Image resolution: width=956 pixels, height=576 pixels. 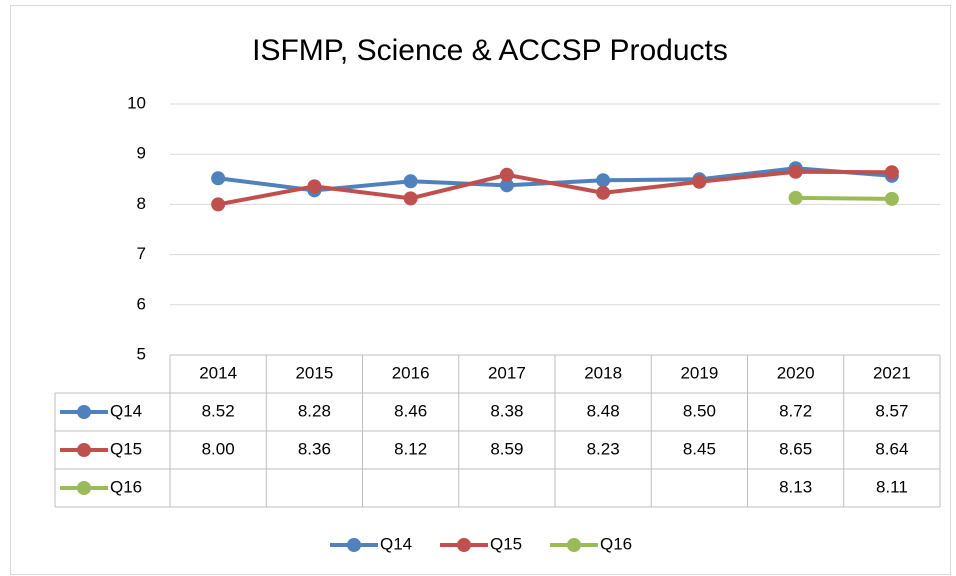 I want to click on table-value: 8.00, so click(x=218, y=448).